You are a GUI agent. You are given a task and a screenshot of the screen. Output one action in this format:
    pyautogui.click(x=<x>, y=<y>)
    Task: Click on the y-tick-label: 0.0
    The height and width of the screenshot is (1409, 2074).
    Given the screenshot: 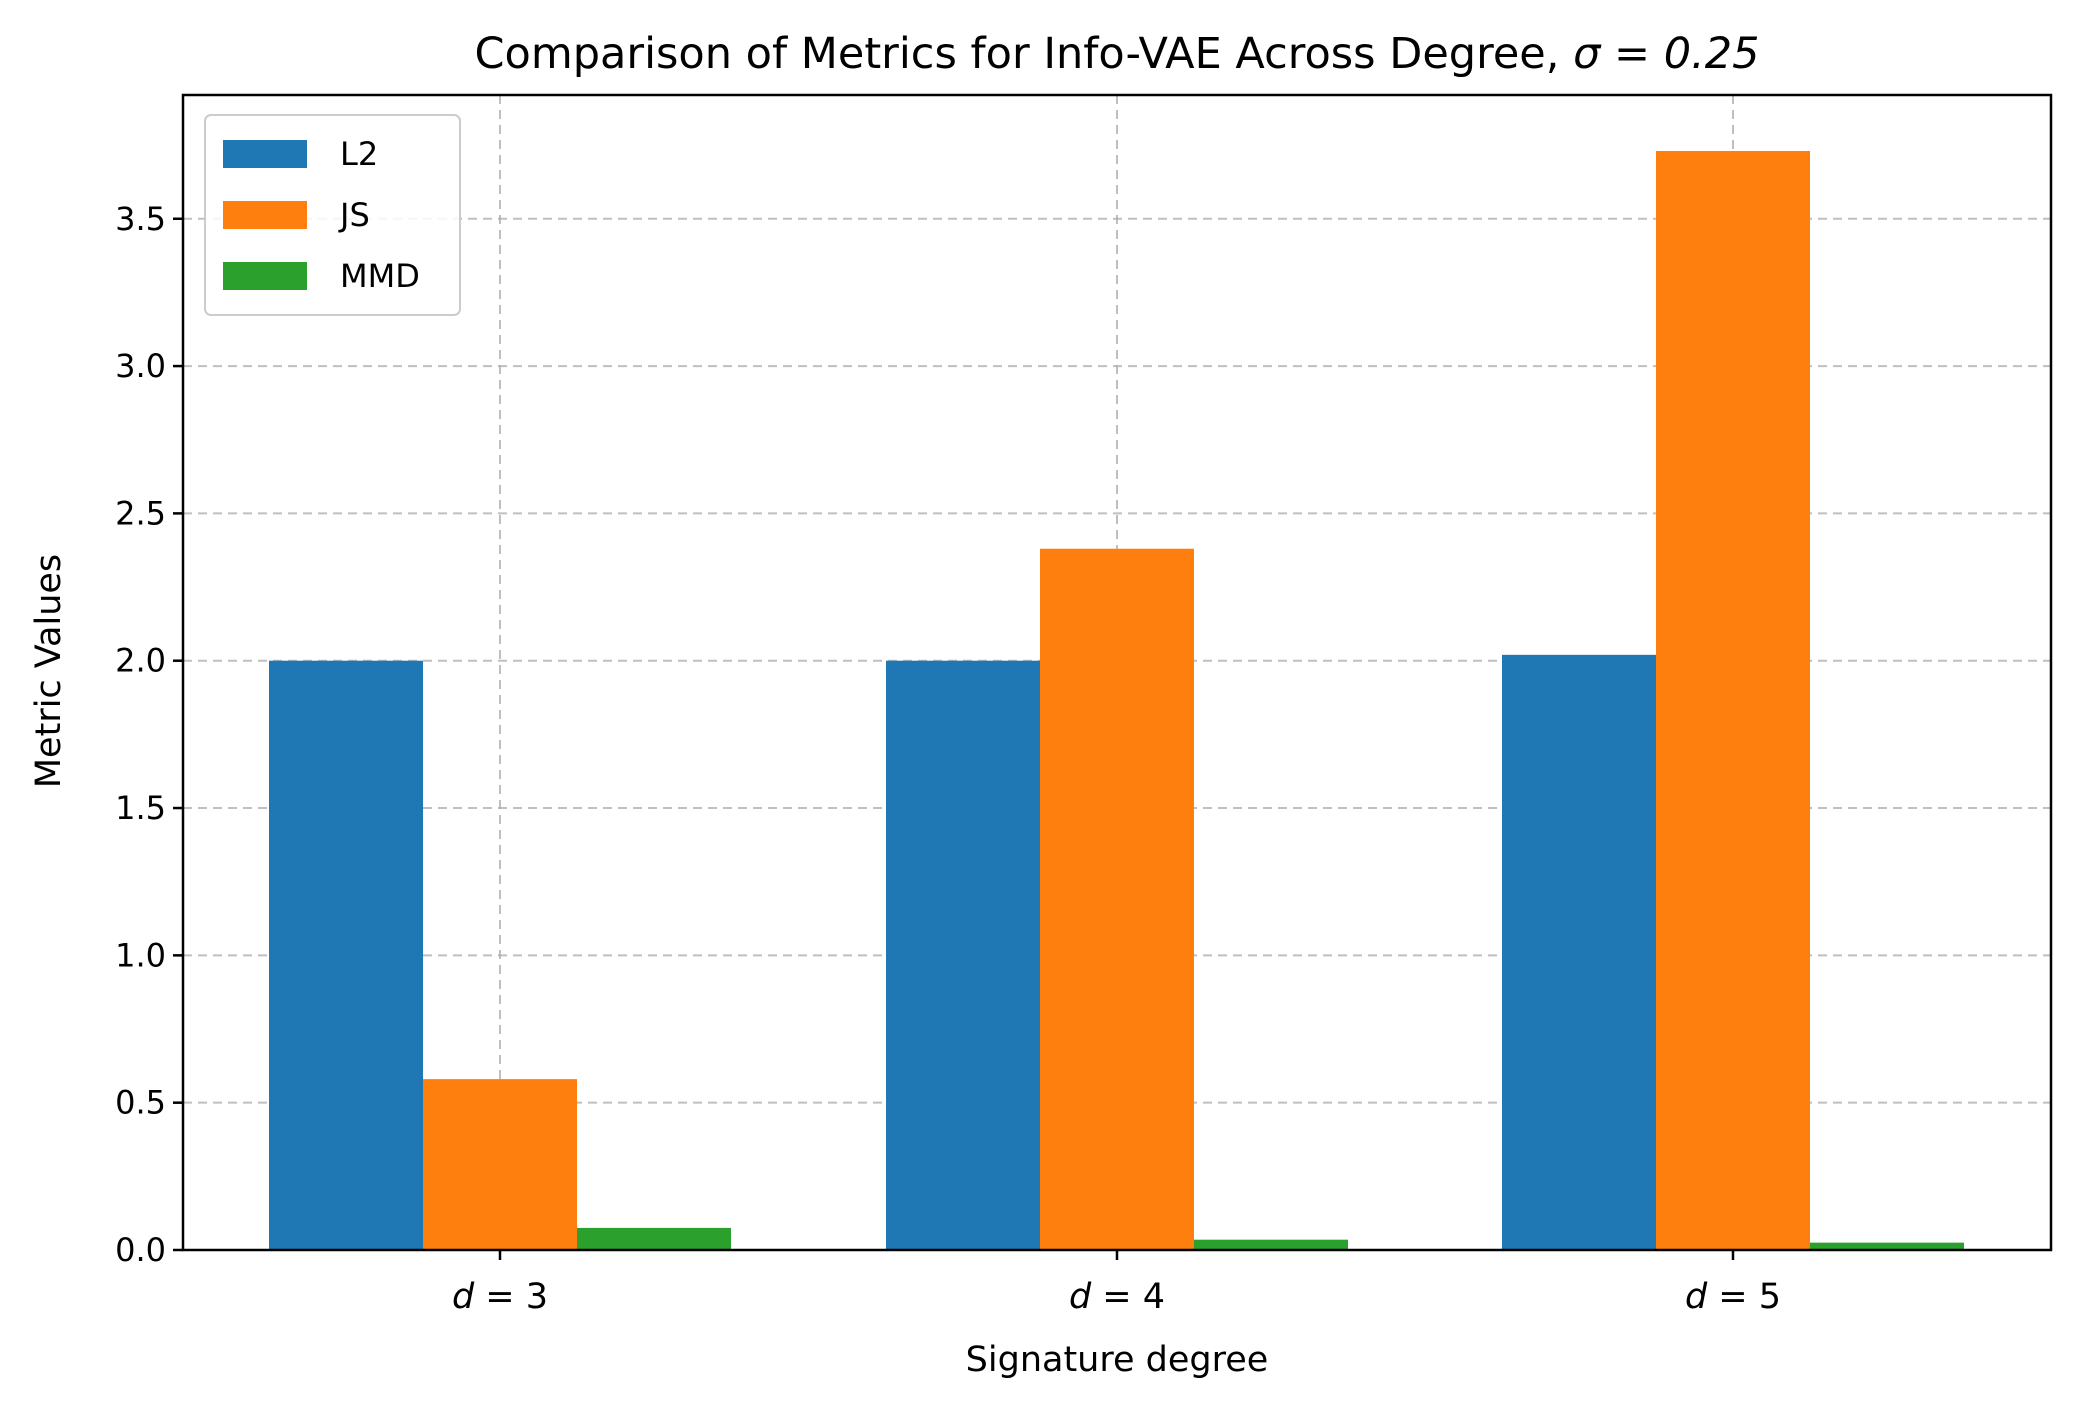 What is the action you would take?
    pyautogui.click(x=140, y=1250)
    